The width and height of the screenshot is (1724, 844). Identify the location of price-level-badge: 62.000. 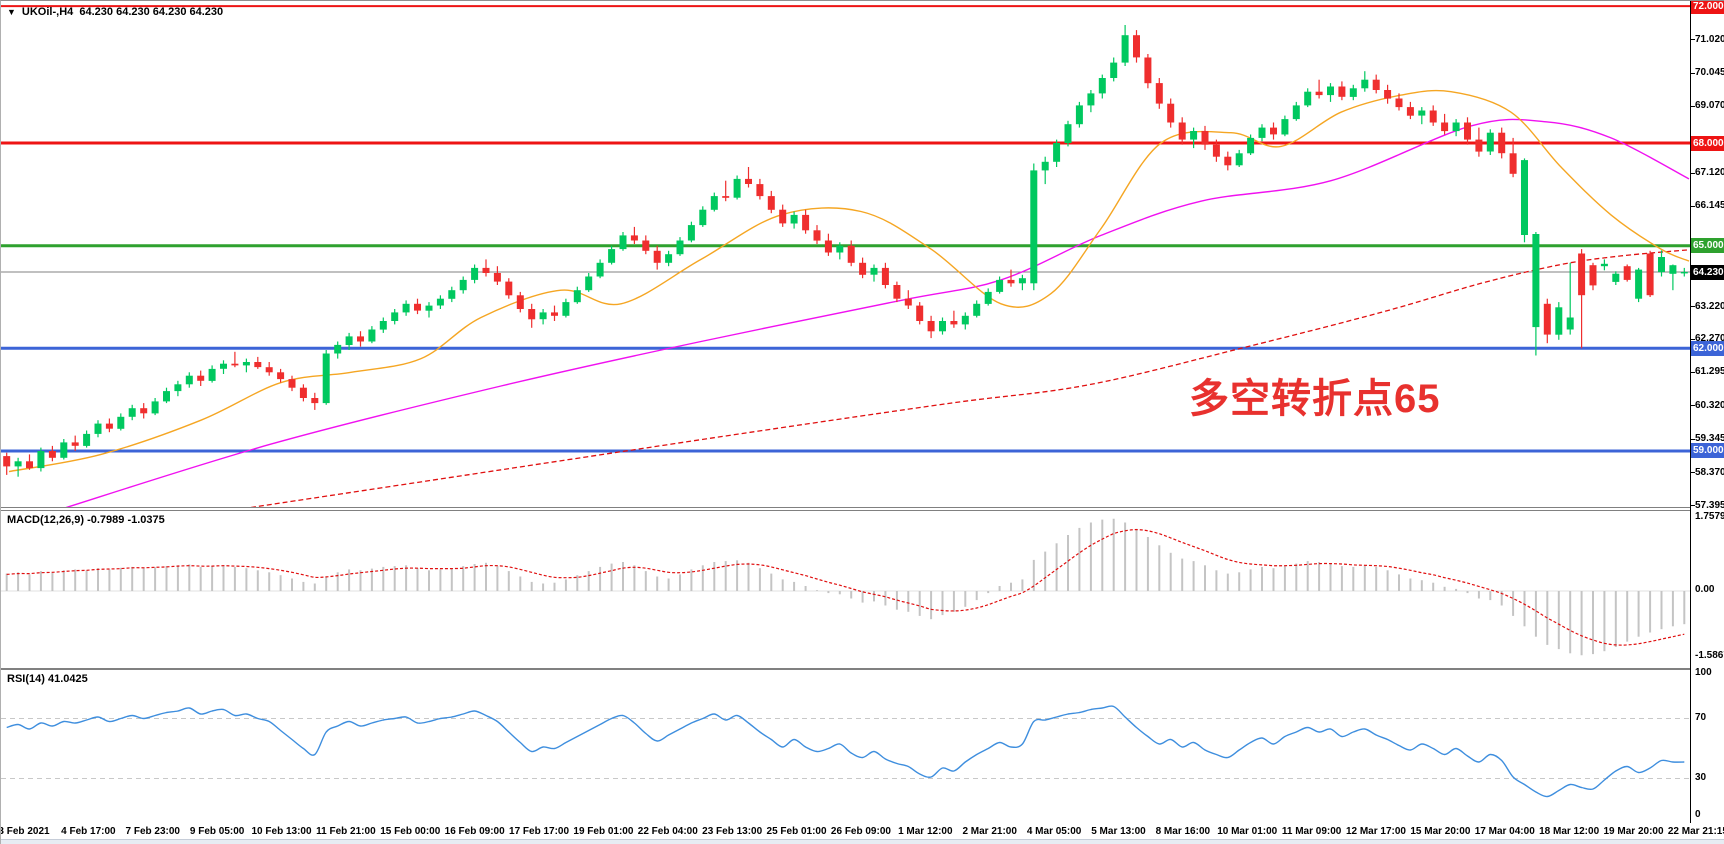
(1707, 348).